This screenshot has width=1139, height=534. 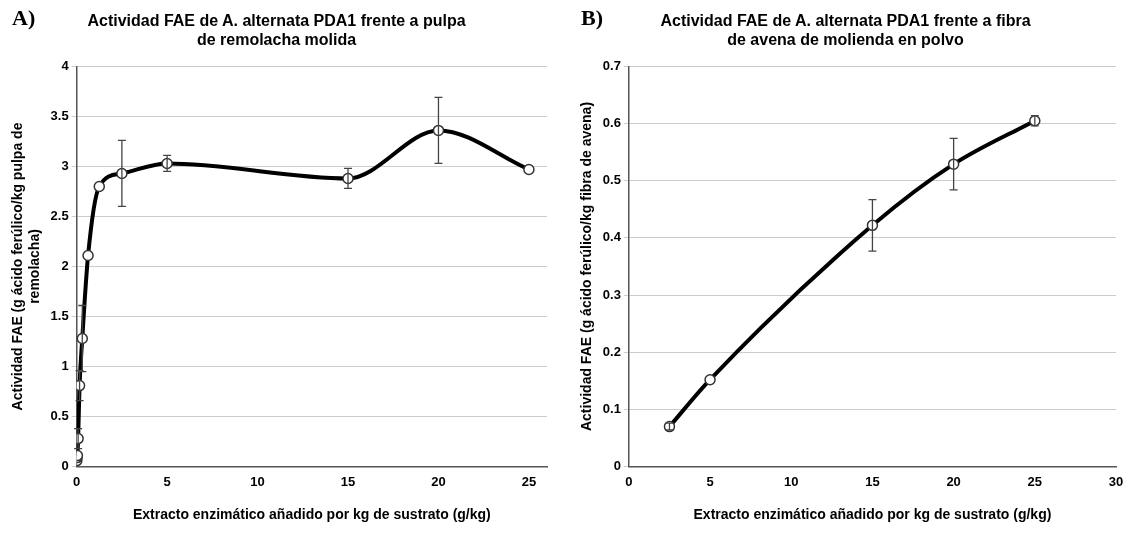 What do you see at coordinates (611, 65) in the screenshot?
I see `y-tick-label: 0.7` at bounding box center [611, 65].